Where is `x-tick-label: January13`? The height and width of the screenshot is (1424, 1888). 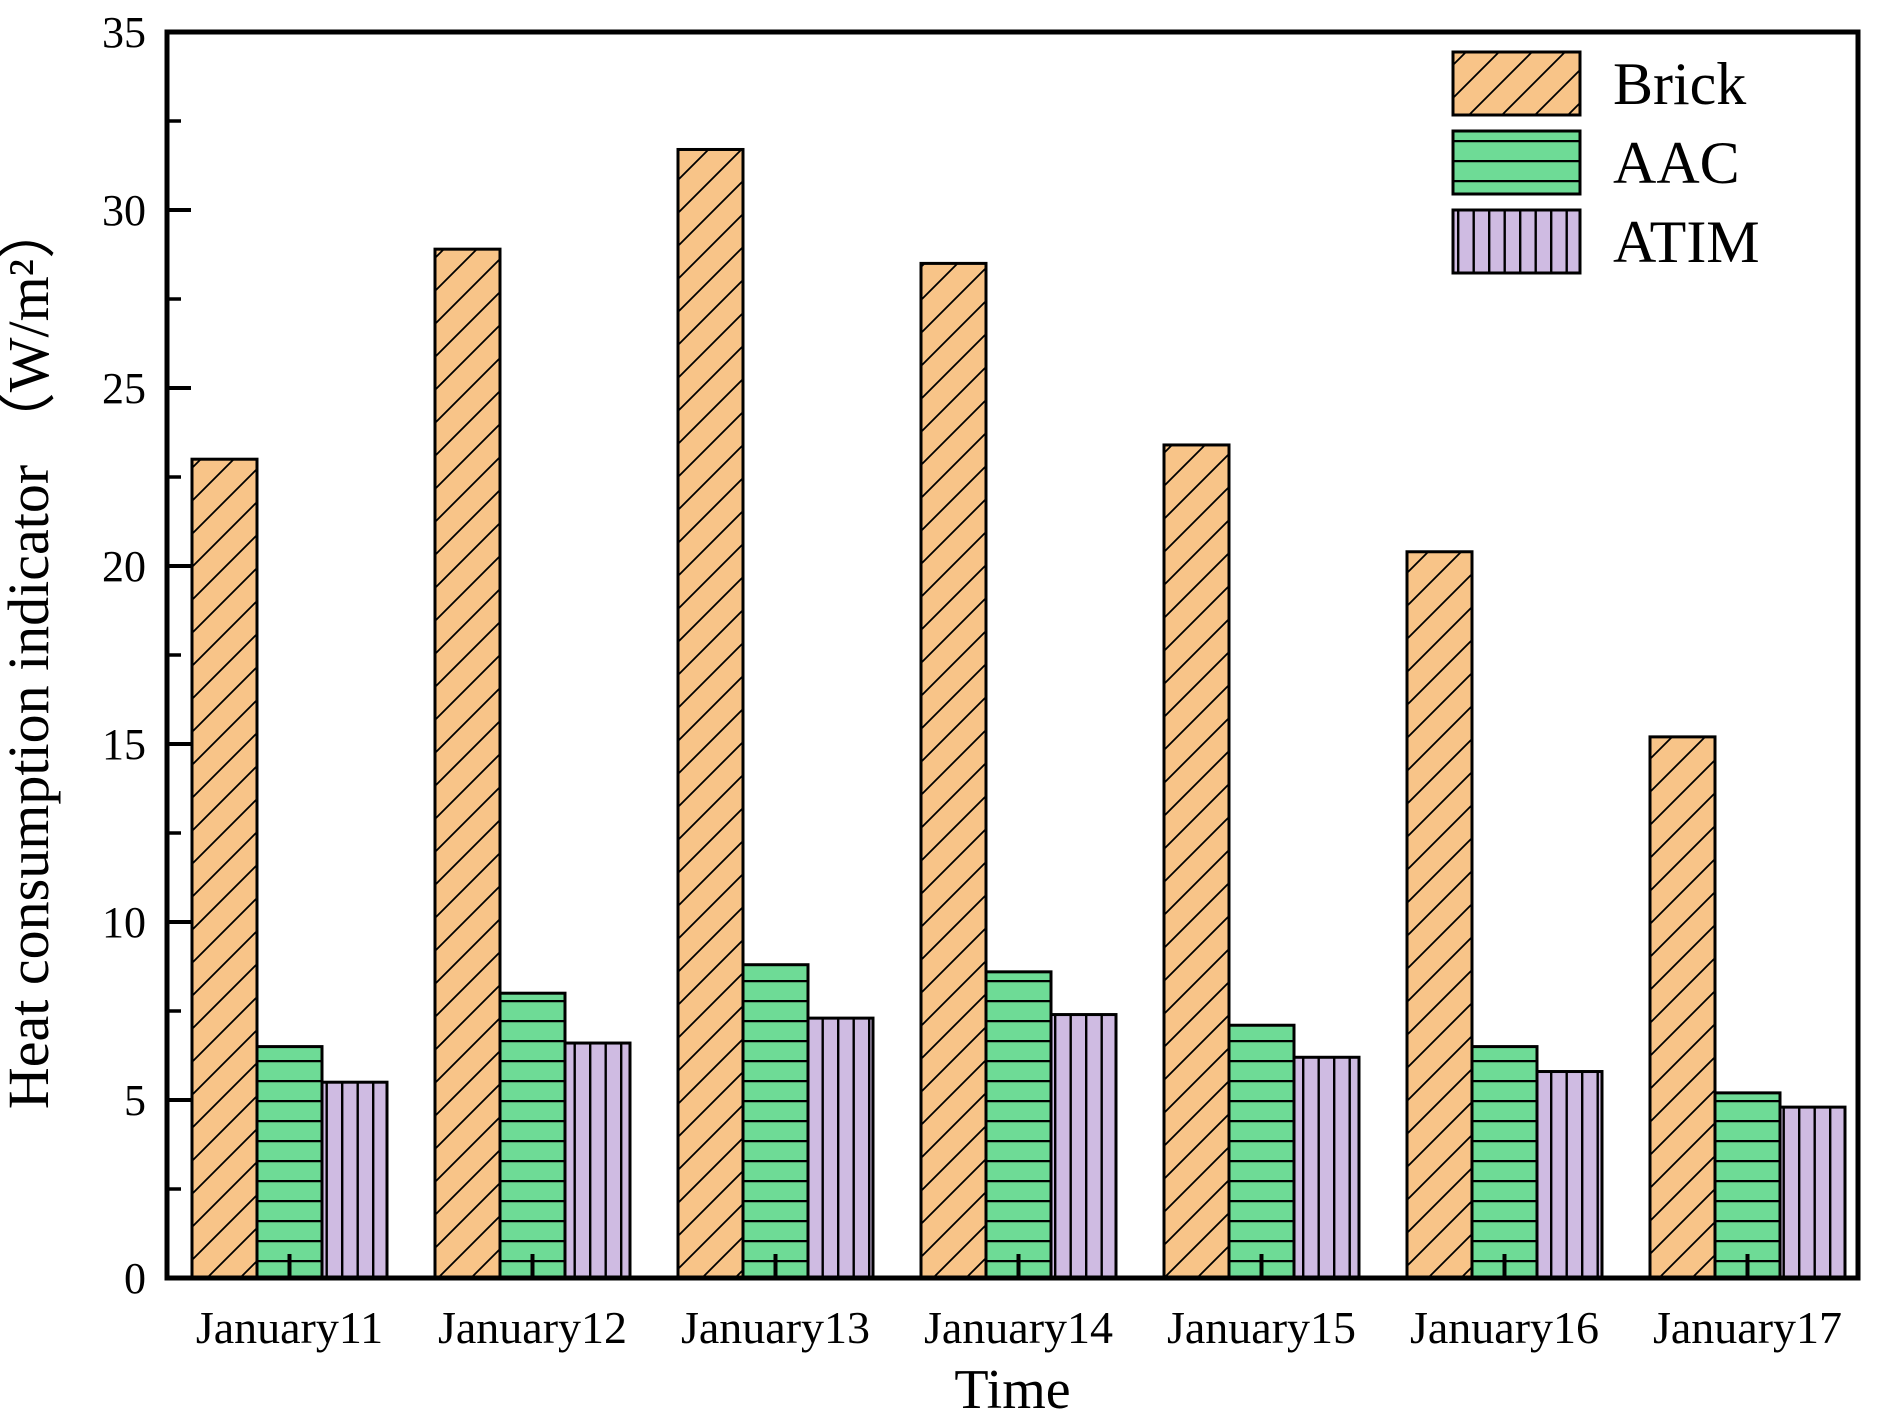
x-tick-label: January13 is located at coordinates (775, 1327).